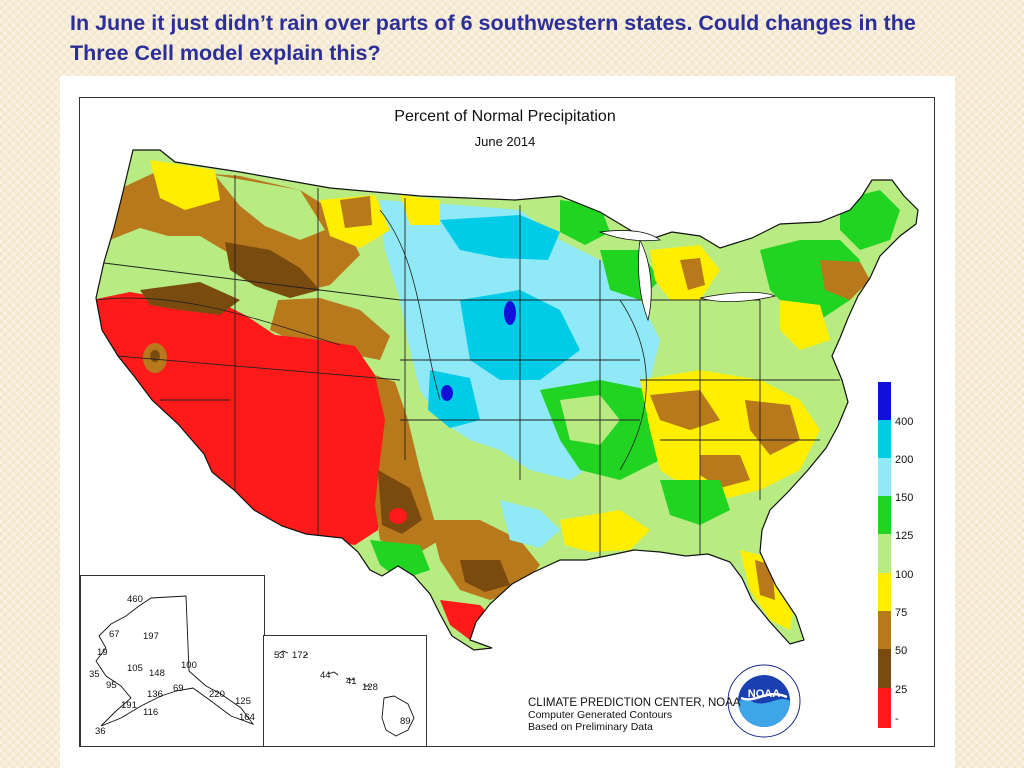  What do you see at coordinates (505, 116) in the screenshot?
I see `map-title: Percent of Normal Precipitation` at bounding box center [505, 116].